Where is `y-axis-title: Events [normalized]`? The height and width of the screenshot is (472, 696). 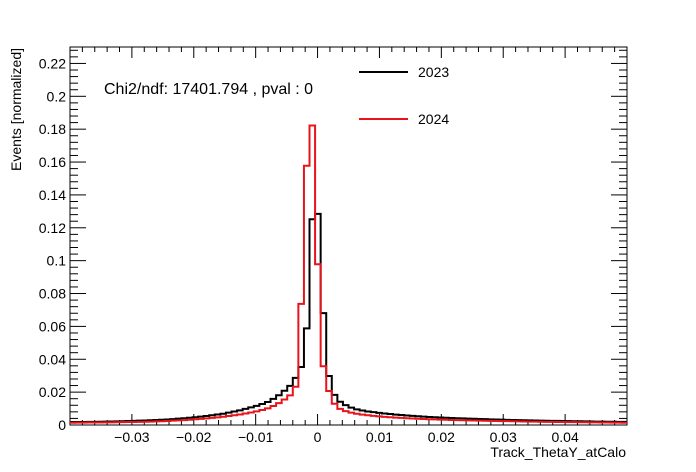
y-axis-title: Events [normalized] is located at coordinates (16, 109).